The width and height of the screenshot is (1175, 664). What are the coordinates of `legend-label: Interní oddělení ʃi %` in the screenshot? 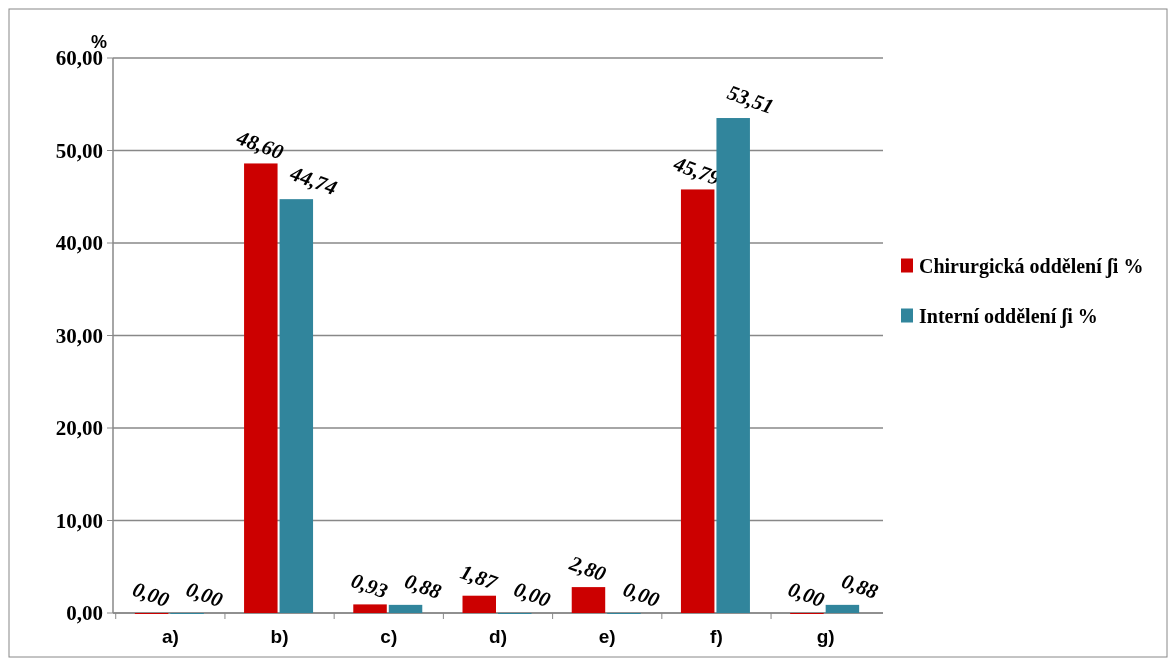 It's located at (1008, 316).